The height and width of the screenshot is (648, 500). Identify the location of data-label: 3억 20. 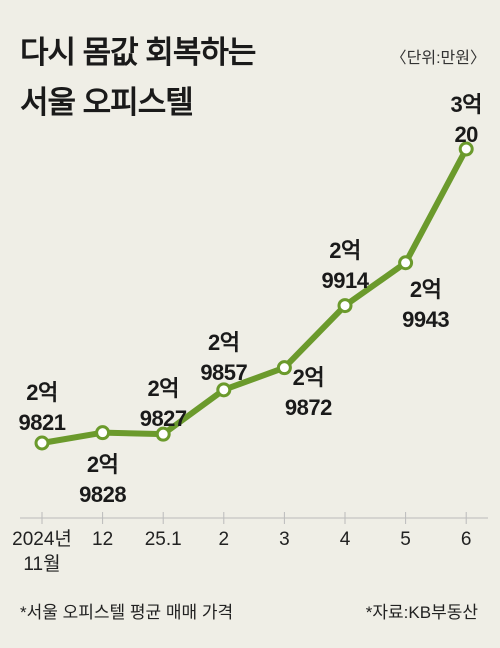
(466, 119).